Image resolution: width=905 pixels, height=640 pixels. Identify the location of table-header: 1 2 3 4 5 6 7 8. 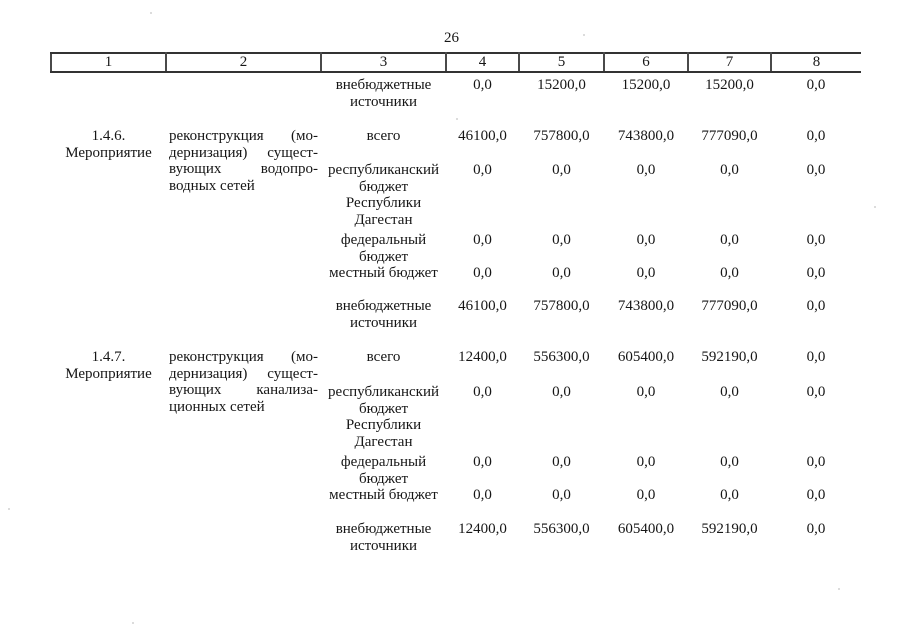
(455, 62).